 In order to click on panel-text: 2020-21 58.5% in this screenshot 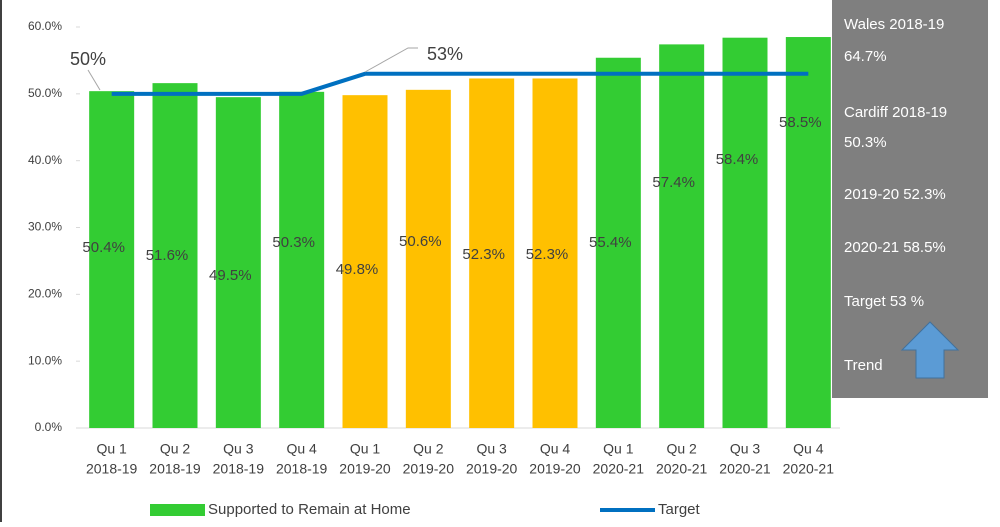, I will do `click(895, 247)`.